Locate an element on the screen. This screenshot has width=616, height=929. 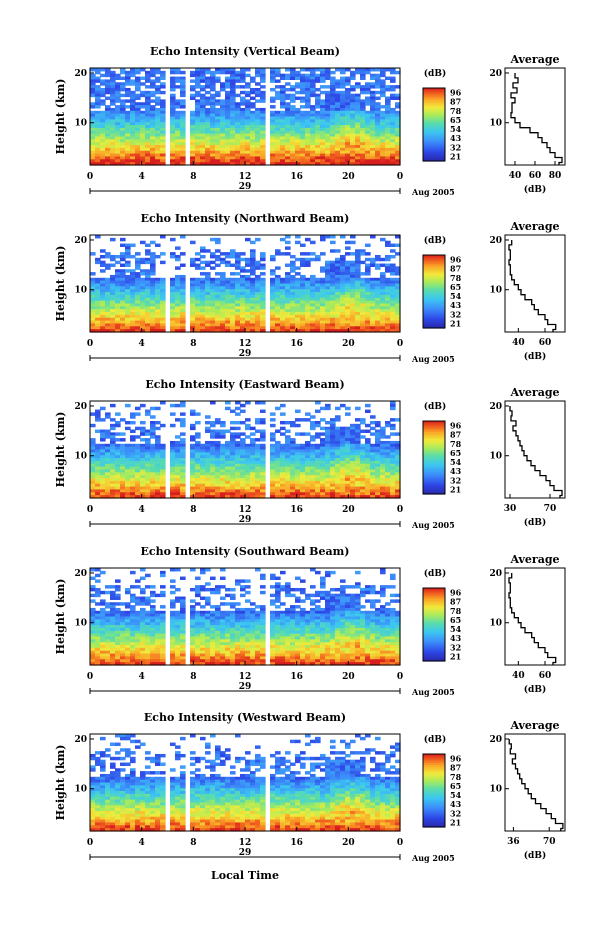
colorbar-frame is located at coordinates (434, 291).